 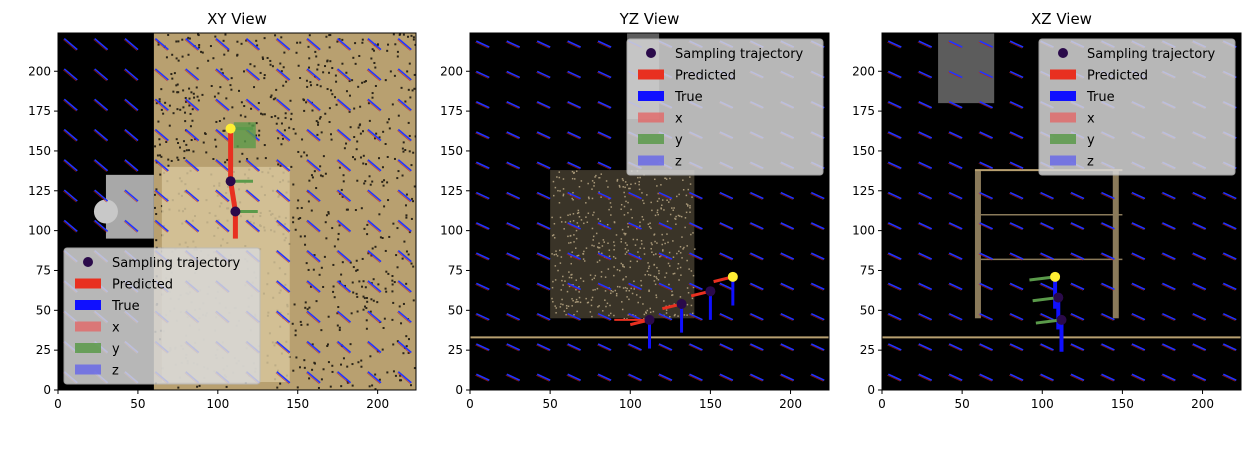 What do you see at coordinates (233, 196) in the screenshot?
I see `predicted-arrow` at bounding box center [233, 196].